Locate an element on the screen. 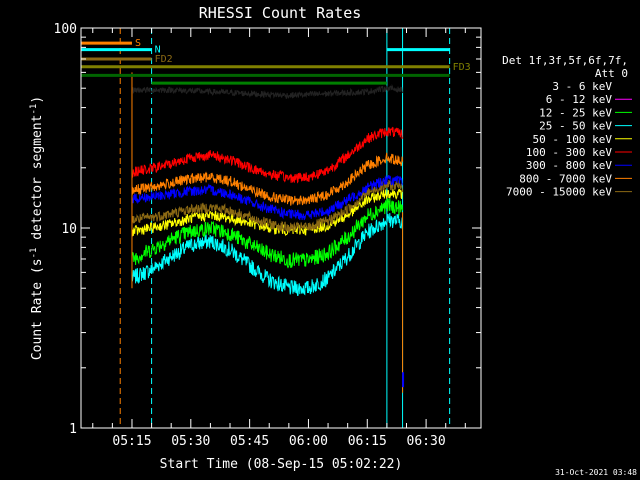  x-axis-label: Start Time (08-Sep-15 05:02:22) is located at coordinates (281, 464).